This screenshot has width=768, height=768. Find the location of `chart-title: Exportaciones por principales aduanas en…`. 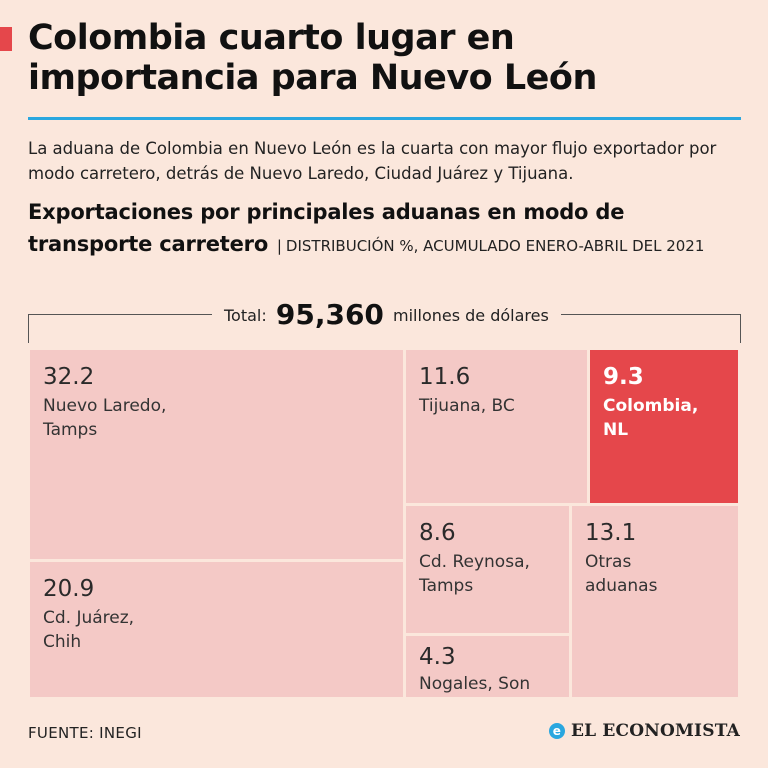

chart-title: Exportaciones por principales aduanas en… is located at coordinates (326, 228).